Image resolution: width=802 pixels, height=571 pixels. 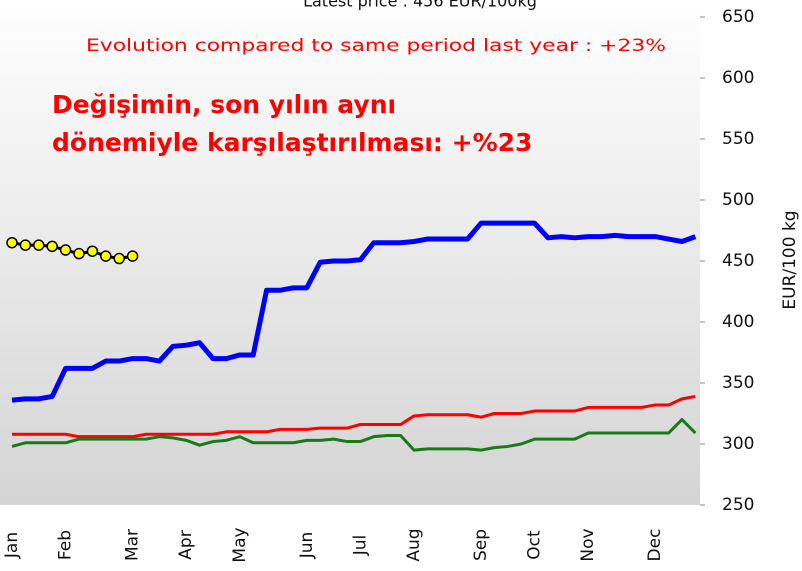 What do you see at coordinates (240, 544) in the screenshot?
I see `x-tick-label: May` at bounding box center [240, 544].